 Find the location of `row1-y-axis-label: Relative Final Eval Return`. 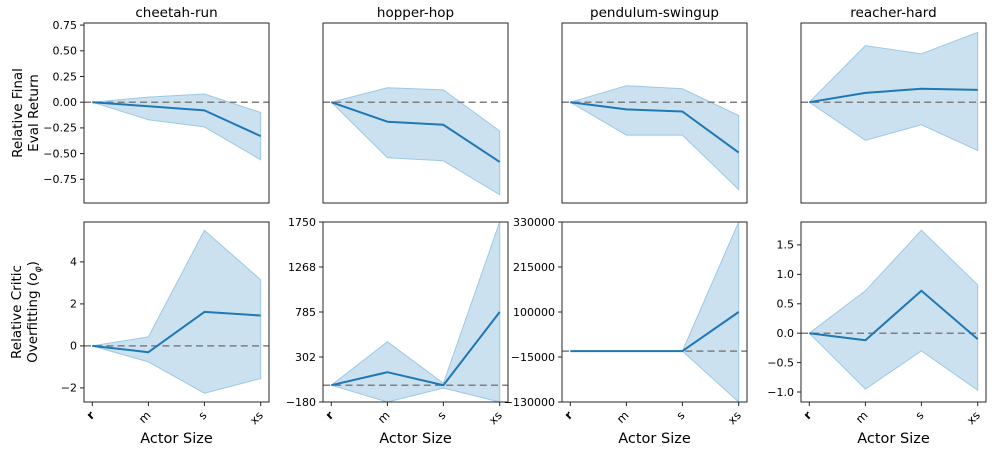

row1-y-axis-label: Relative Final Eval Return is located at coordinates (26, 113).